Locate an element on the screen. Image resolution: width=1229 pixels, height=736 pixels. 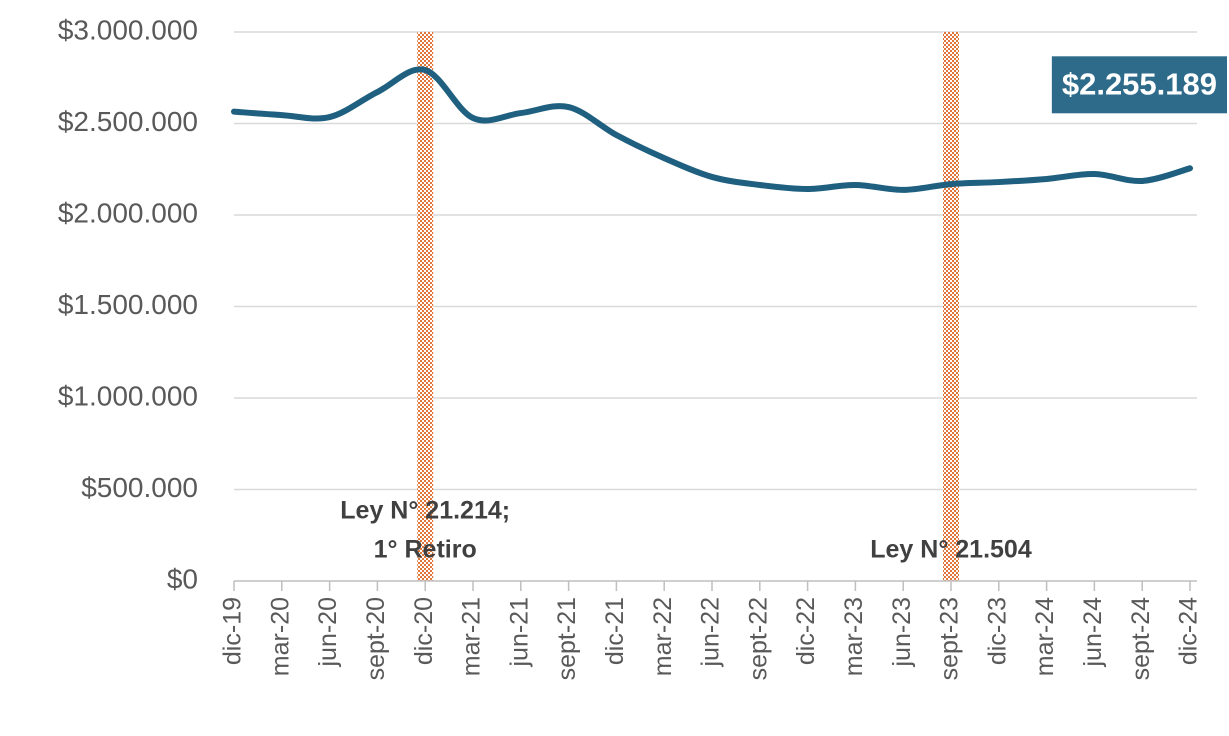
x-tick-label: dic-23 is located at coordinates (997, 631).